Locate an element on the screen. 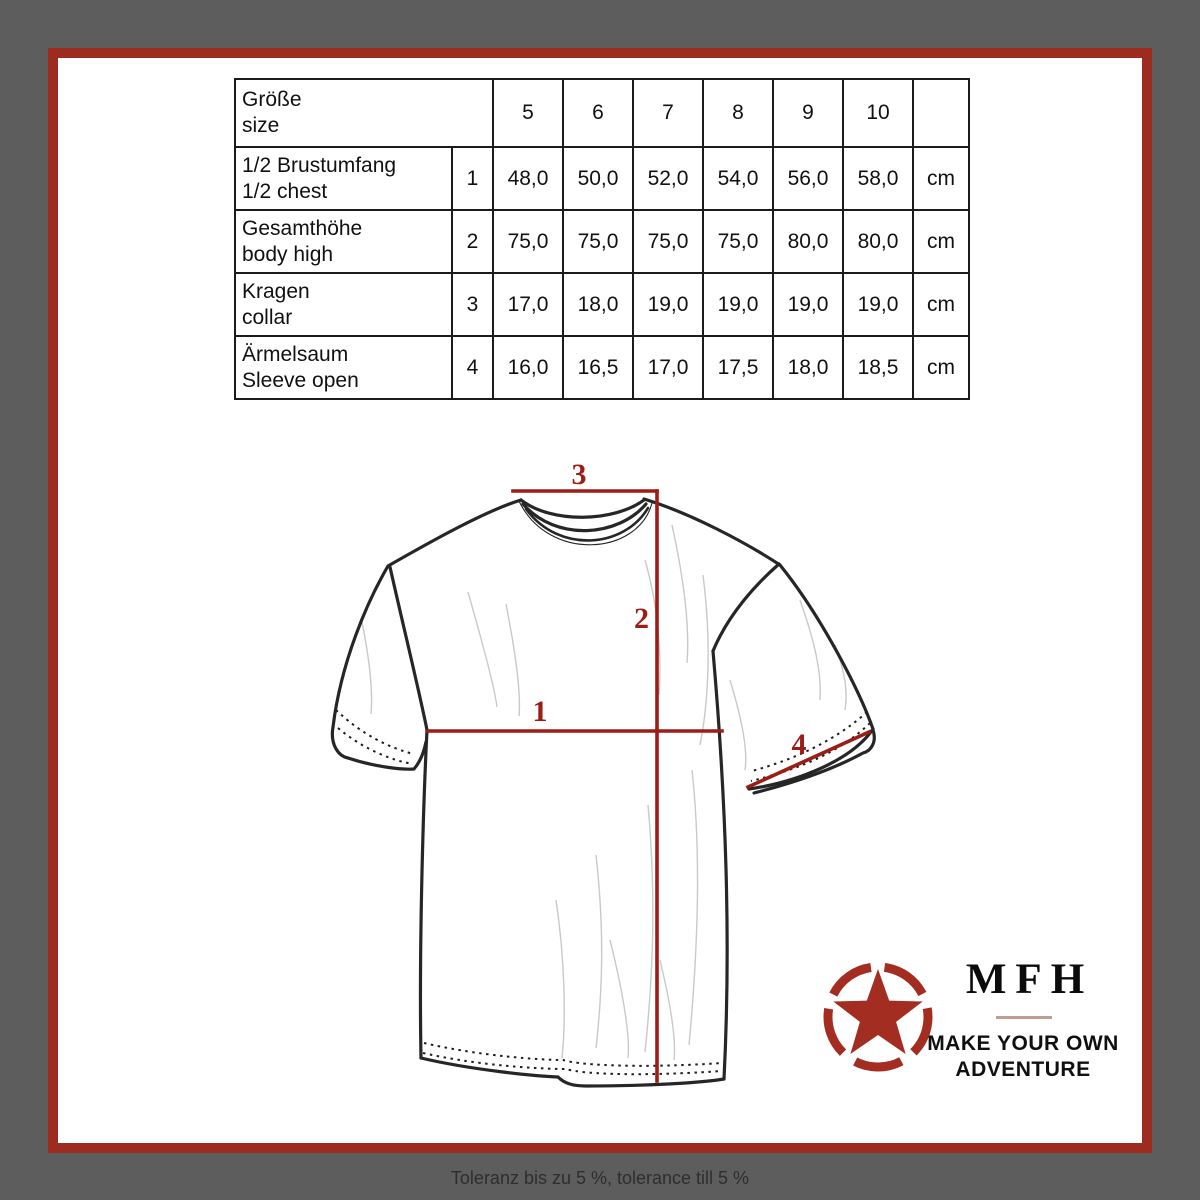  table-header-row: Größe size 5 6 7 8 9 10 is located at coordinates (602, 113).